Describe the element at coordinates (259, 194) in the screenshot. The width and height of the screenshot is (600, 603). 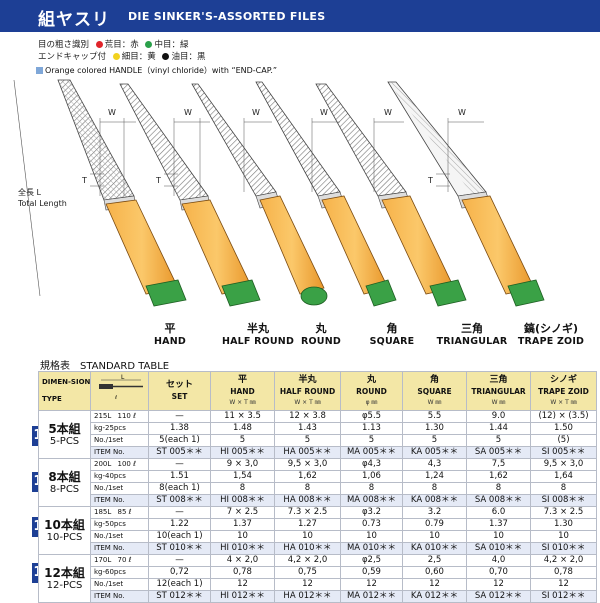
I see `round-file-graphic` at that location.